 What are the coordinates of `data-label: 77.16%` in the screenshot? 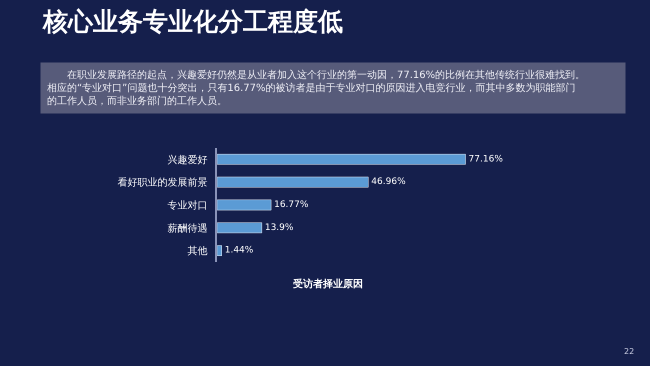 It's located at (486, 159).